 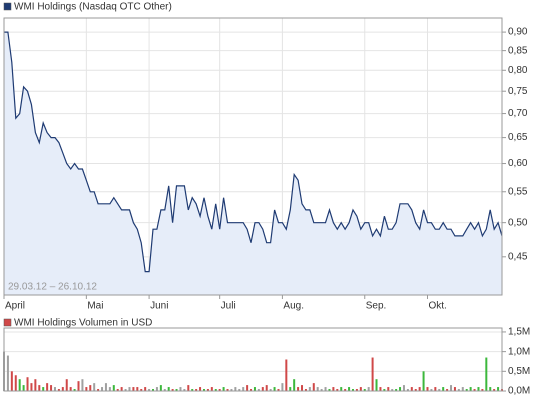 I want to click on y-tick-label: 0,75, so click(x=518, y=91).